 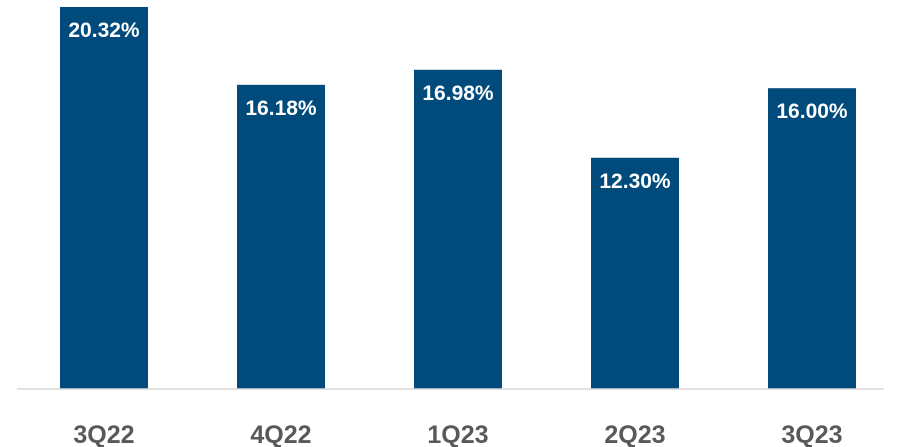 I want to click on category-label-3q23: 3Q23, so click(x=811, y=434).